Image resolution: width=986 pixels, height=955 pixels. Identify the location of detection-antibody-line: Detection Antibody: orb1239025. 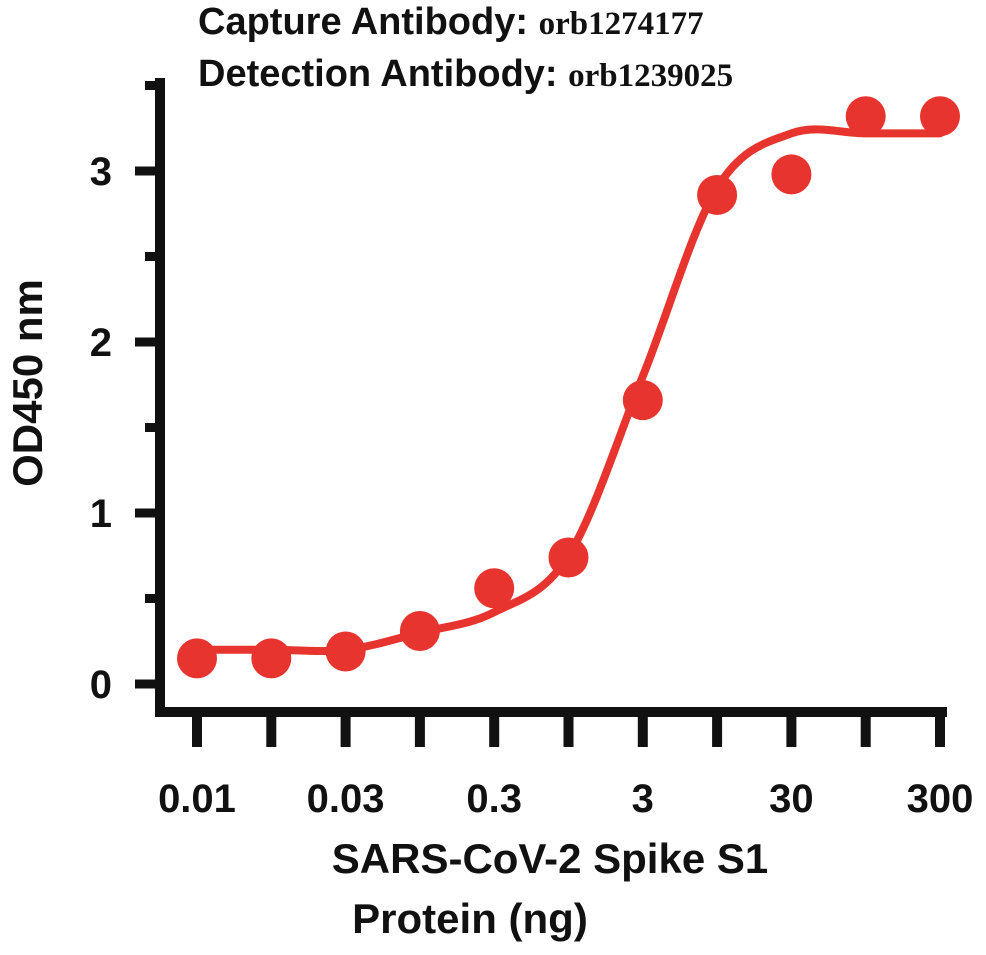
(465, 74).